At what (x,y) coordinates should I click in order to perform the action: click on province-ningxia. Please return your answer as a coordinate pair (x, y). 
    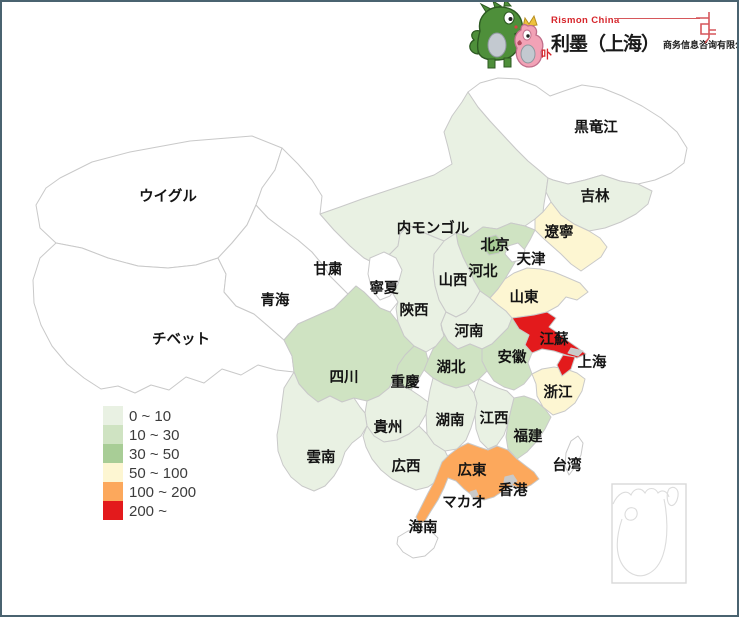
    Looking at the image, I should click on (385, 276).